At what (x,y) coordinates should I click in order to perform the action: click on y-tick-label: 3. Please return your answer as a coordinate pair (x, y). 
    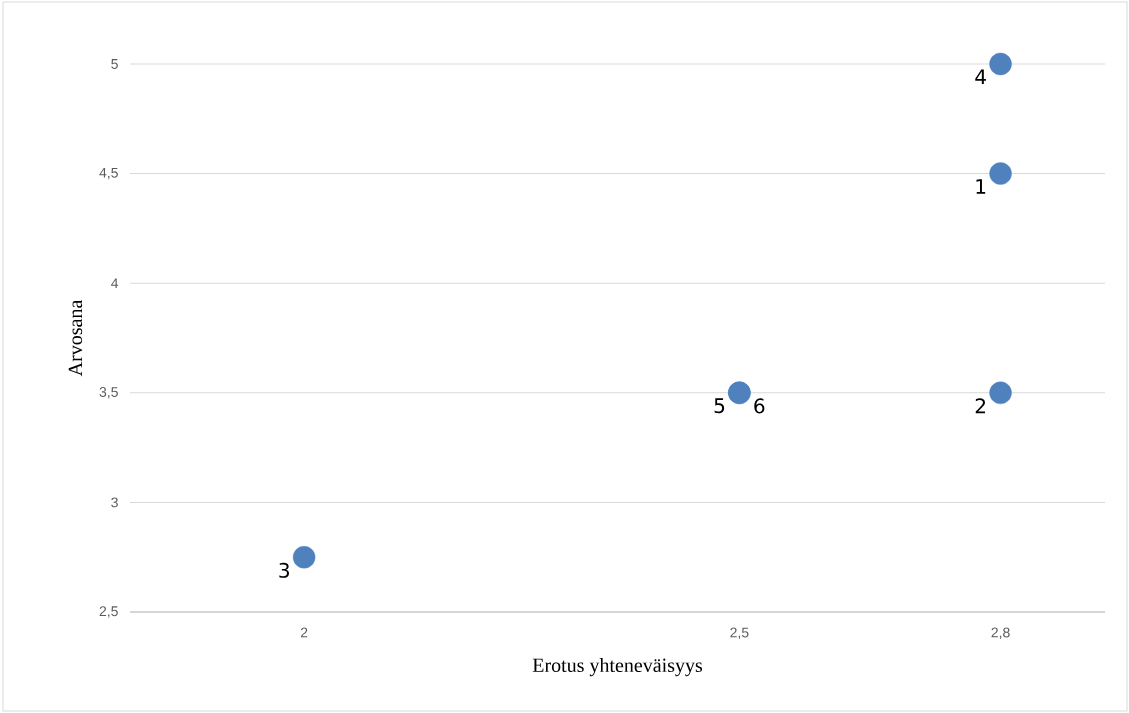
    Looking at the image, I should click on (114, 502).